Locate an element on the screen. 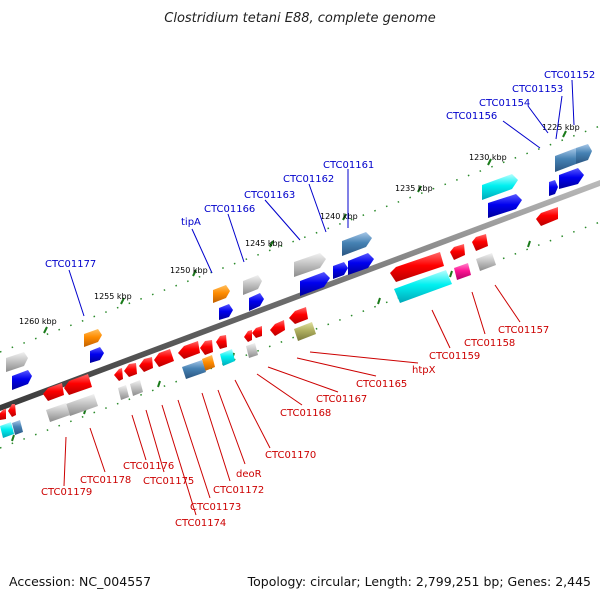  gene-label: CTC01163 is located at coordinates (269, 195).